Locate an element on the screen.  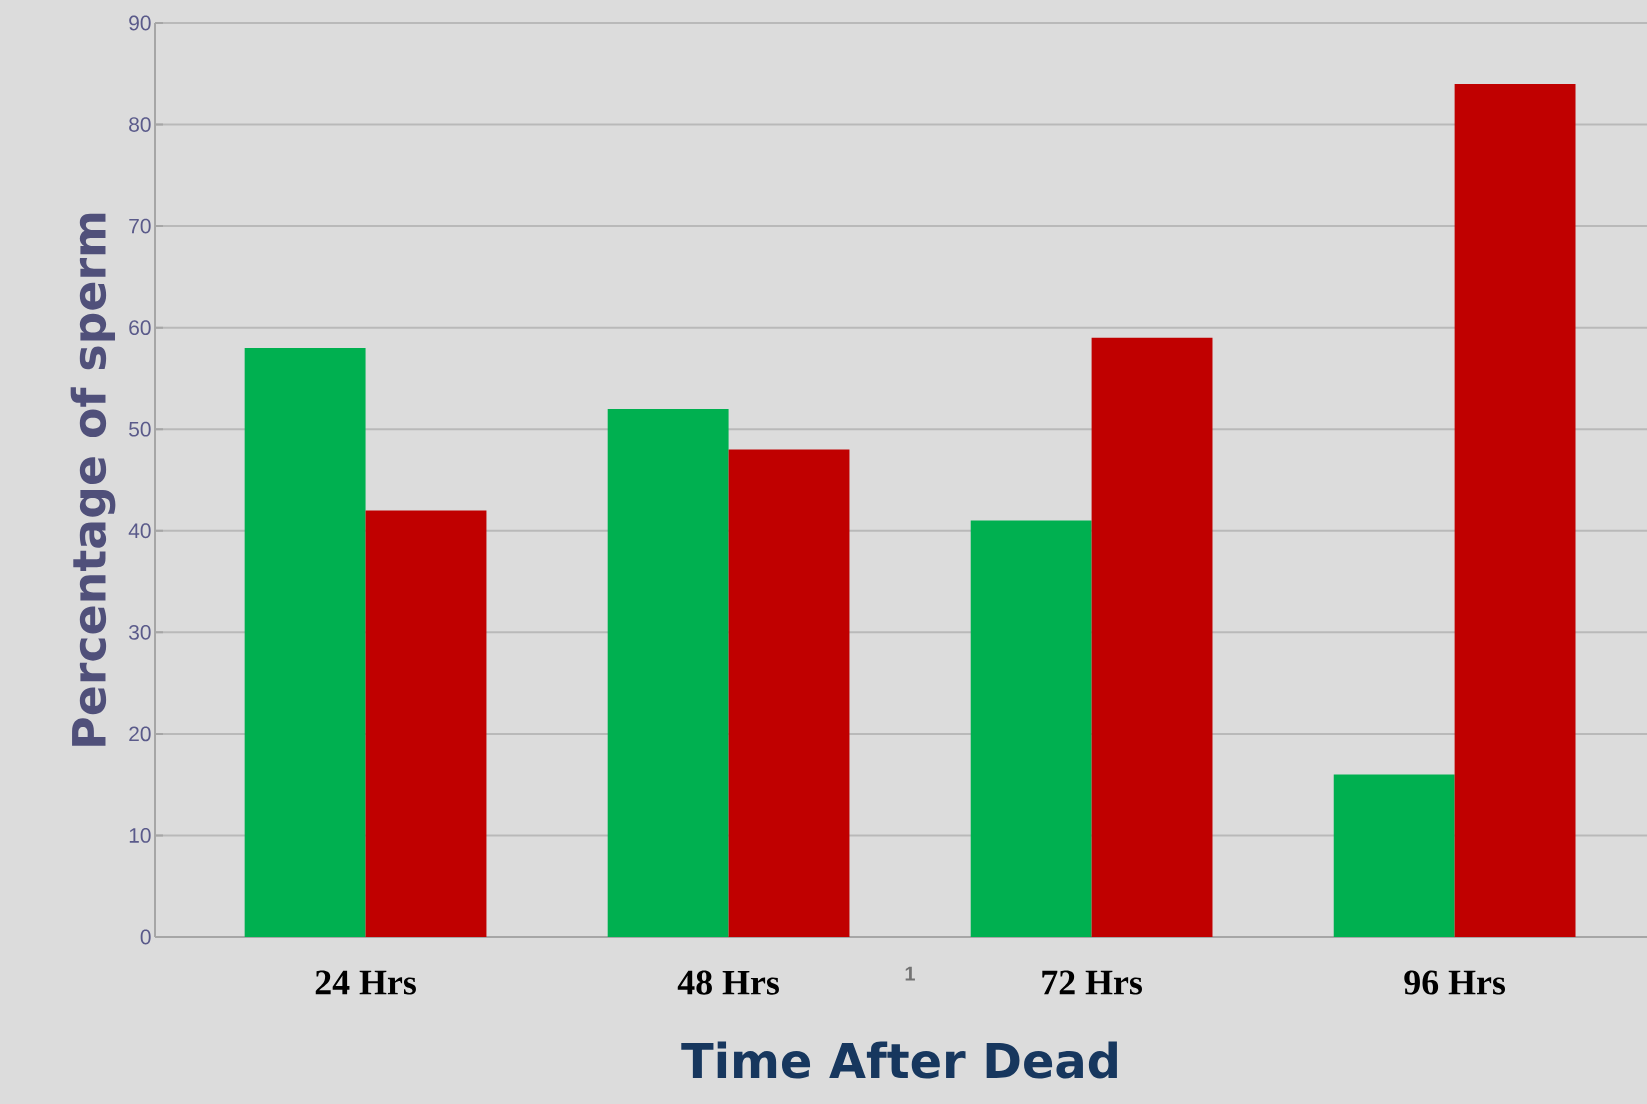
y-tick-label: 90 is located at coordinates (140, 23).